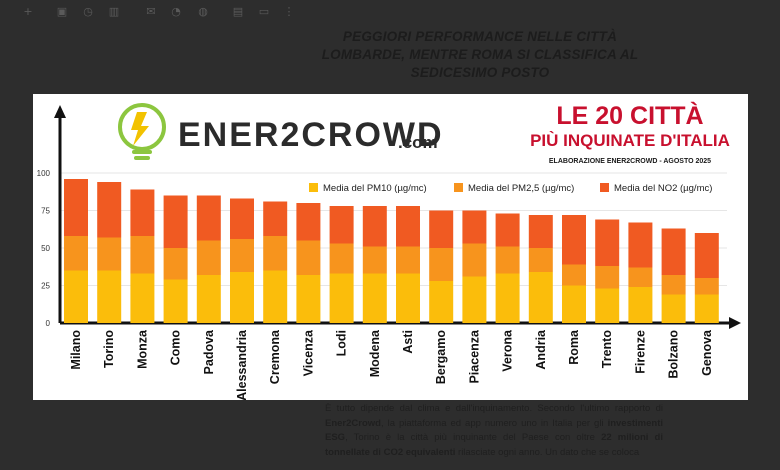 The image size is (780, 470). What do you see at coordinates (707, 352) in the screenshot?
I see `x-tick-label: Genova` at bounding box center [707, 352].